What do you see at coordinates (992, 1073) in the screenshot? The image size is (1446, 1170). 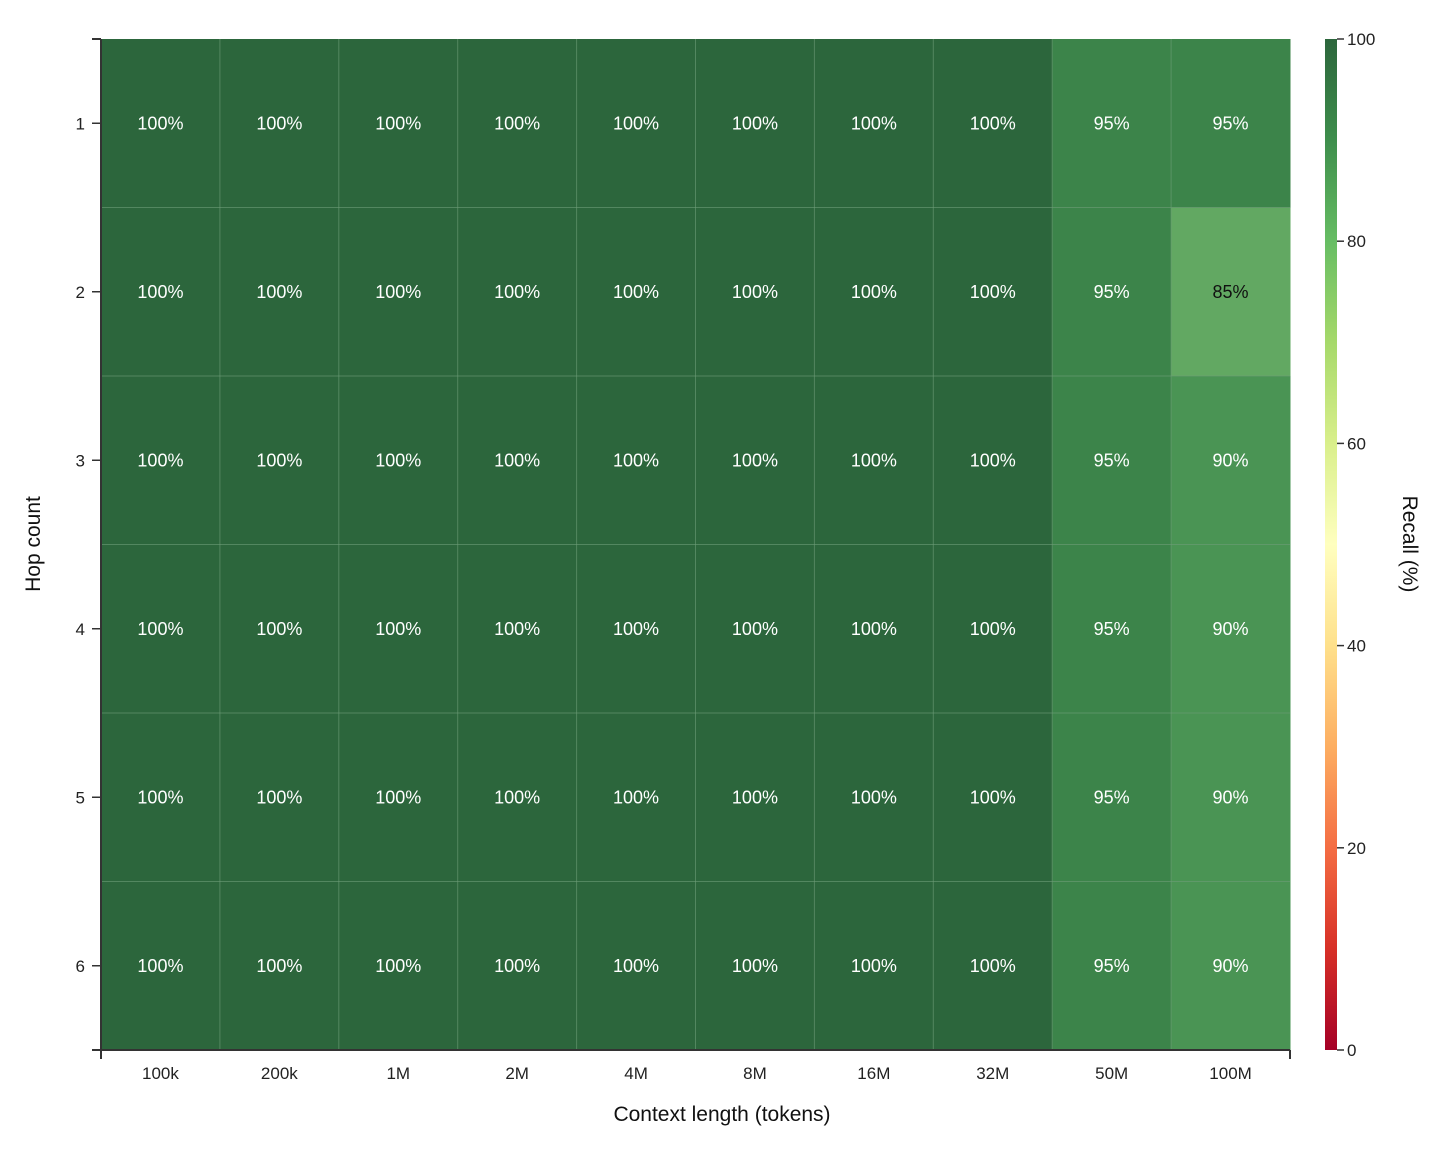 I see `x-tick-label: 32M` at bounding box center [992, 1073].